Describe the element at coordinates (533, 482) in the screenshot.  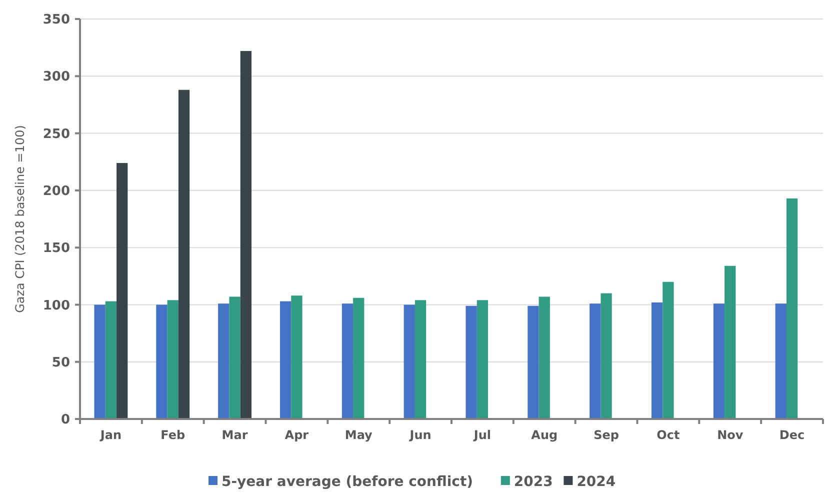
I see `legend-label: 2023` at that location.